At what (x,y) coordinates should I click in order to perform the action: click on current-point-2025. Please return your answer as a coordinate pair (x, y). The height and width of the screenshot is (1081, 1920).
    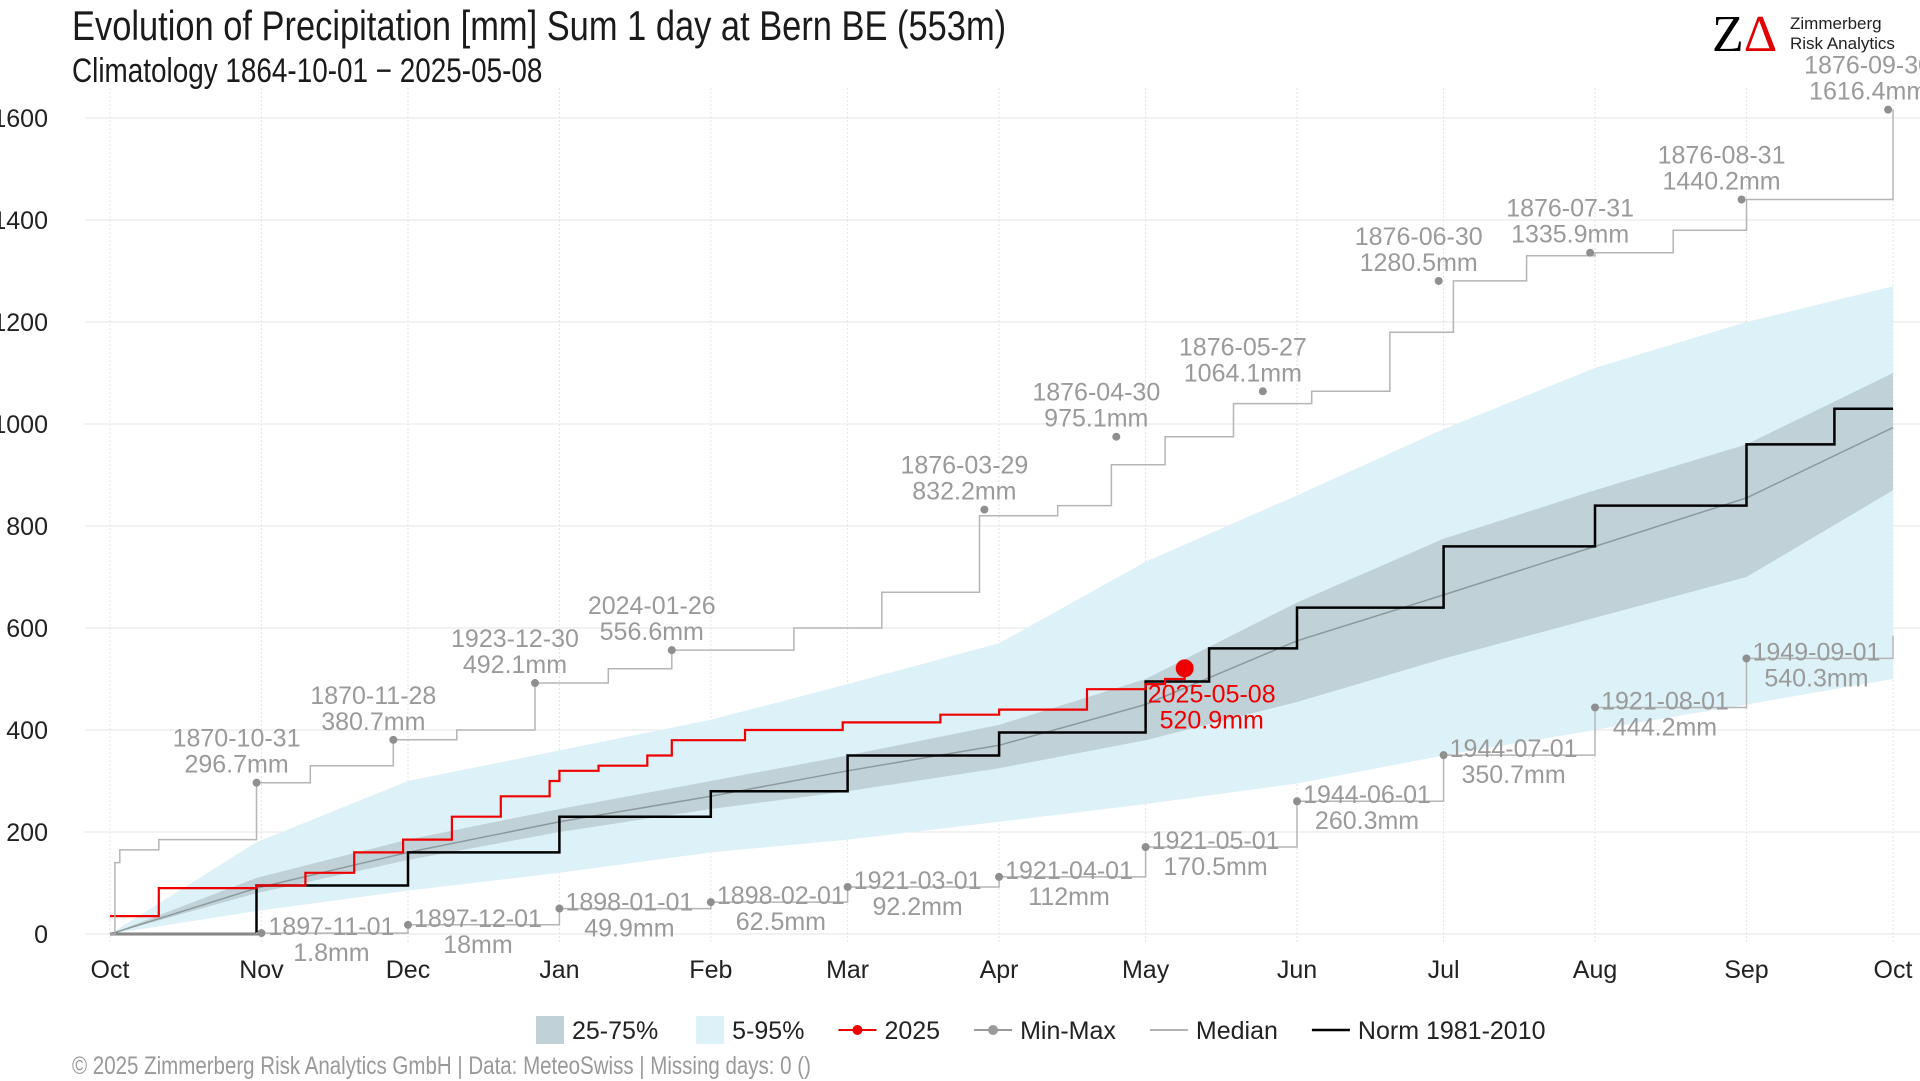
    Looking at the image, I should click on (1184, 668).